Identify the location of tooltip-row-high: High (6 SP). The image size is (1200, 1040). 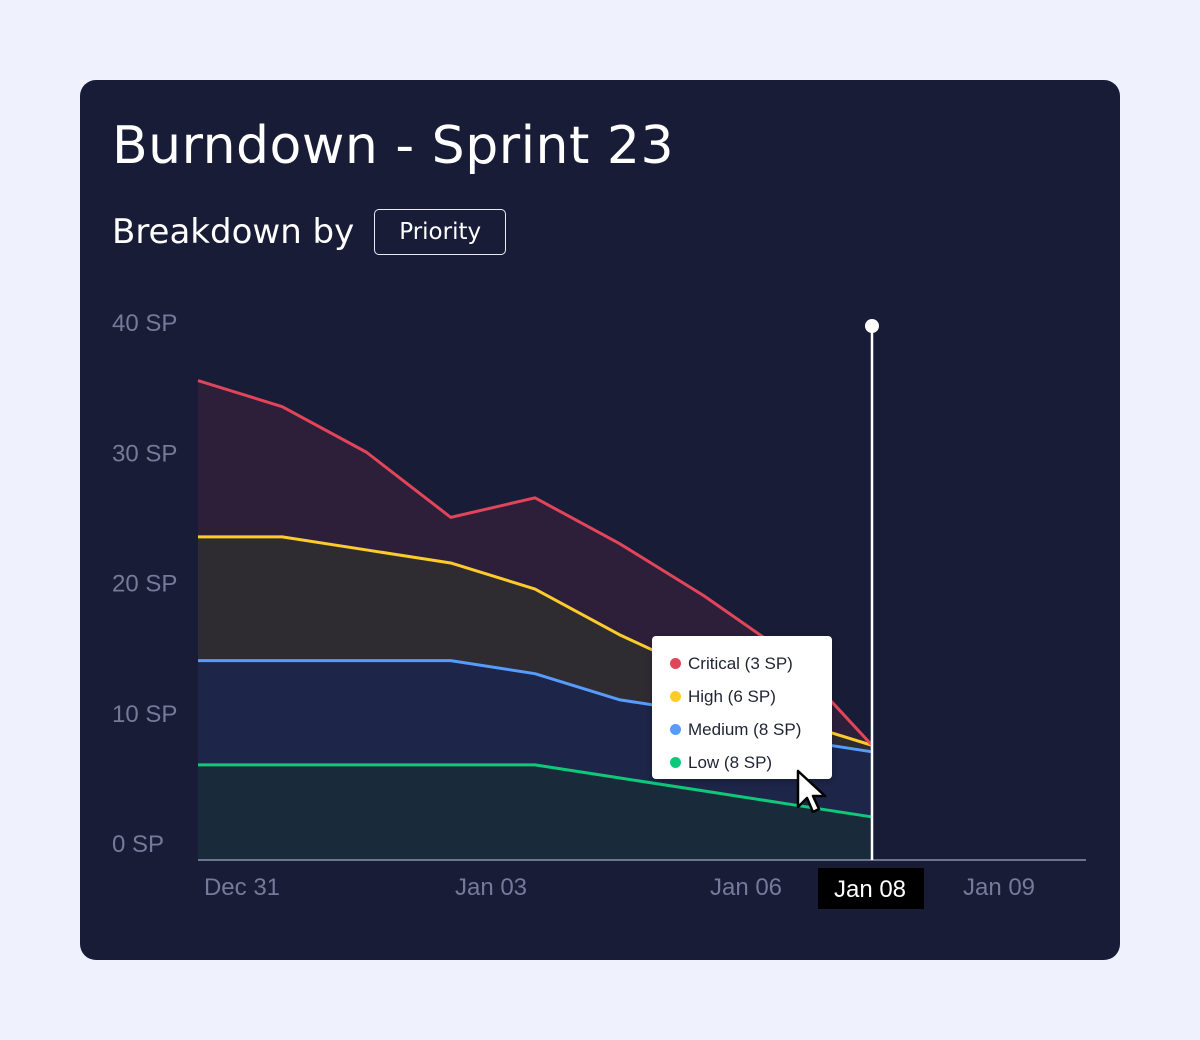
(751, 696).